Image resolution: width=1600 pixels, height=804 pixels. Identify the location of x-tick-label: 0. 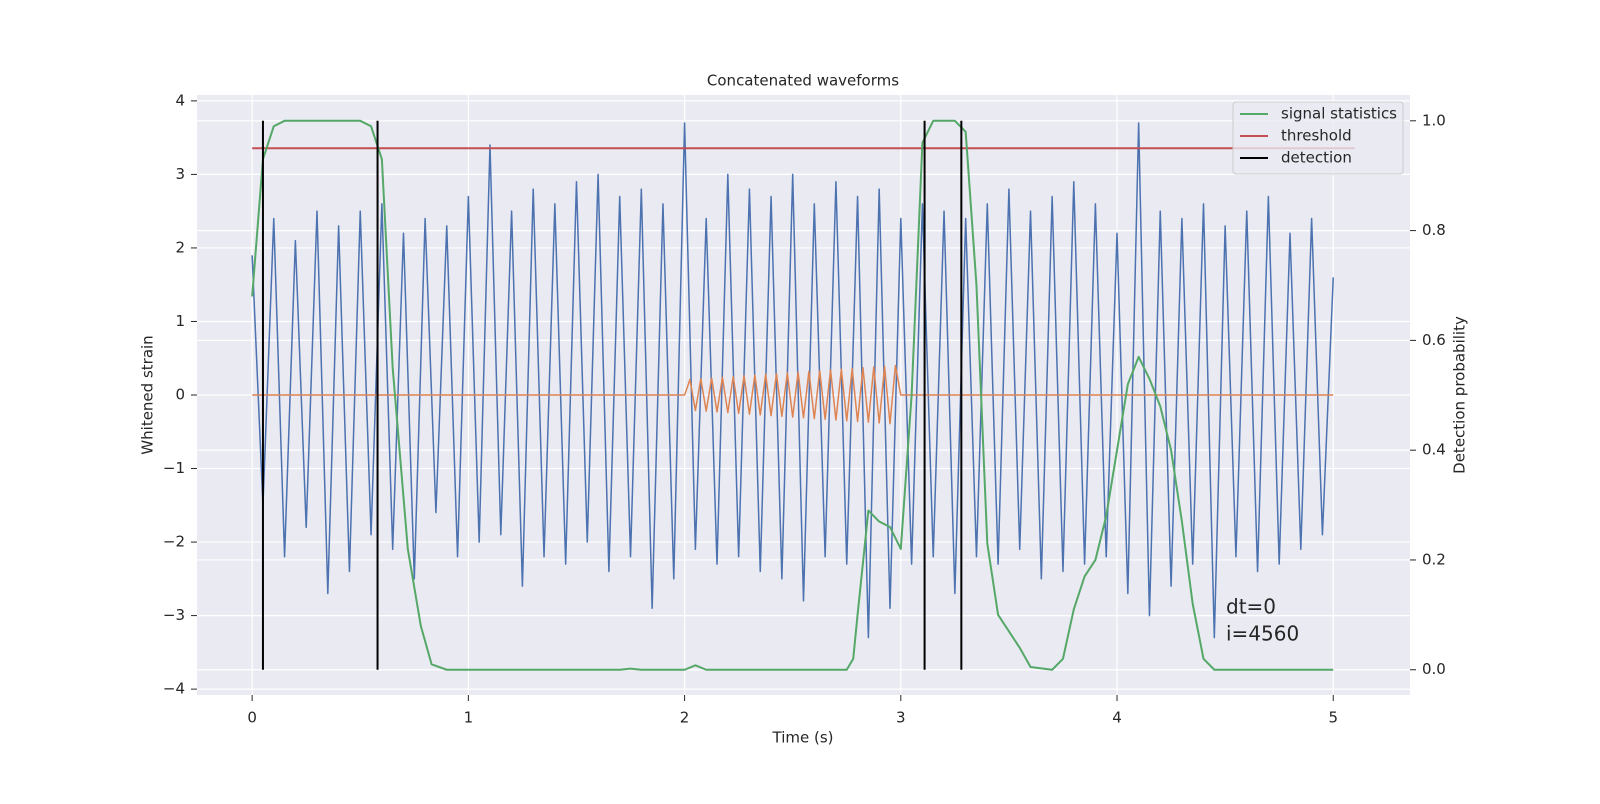
(252, 718).